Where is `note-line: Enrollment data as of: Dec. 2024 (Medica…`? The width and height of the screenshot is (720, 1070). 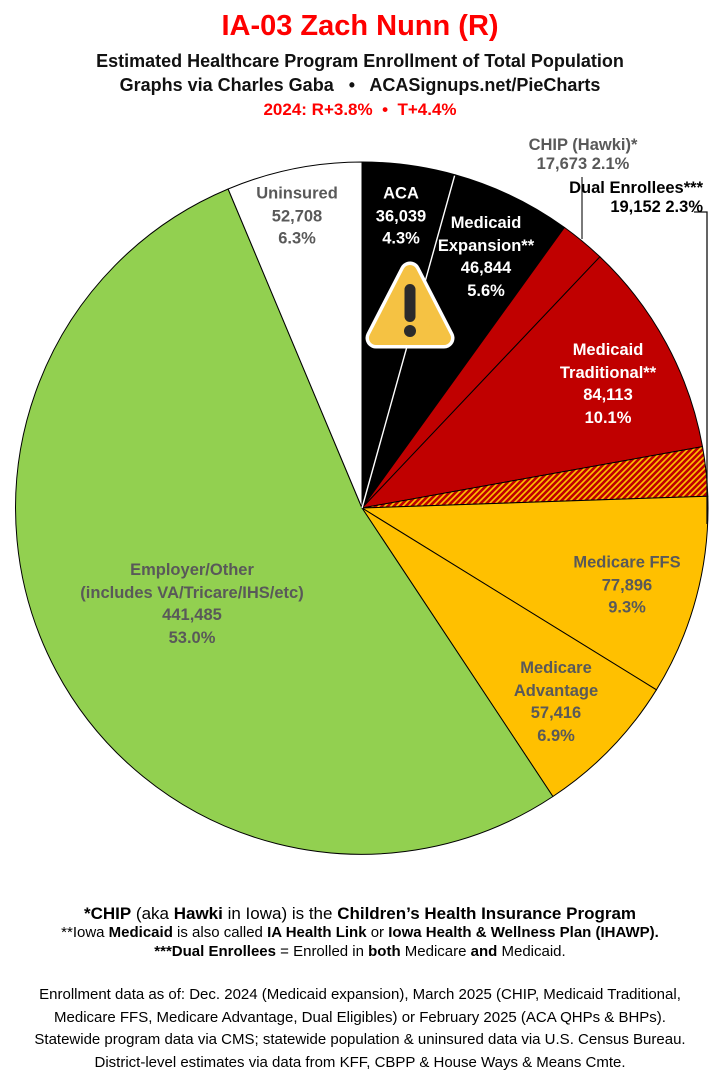
note-line: Enrollment data as of: Dec. 2024 (Medica… is located at coordinates (360, 994).